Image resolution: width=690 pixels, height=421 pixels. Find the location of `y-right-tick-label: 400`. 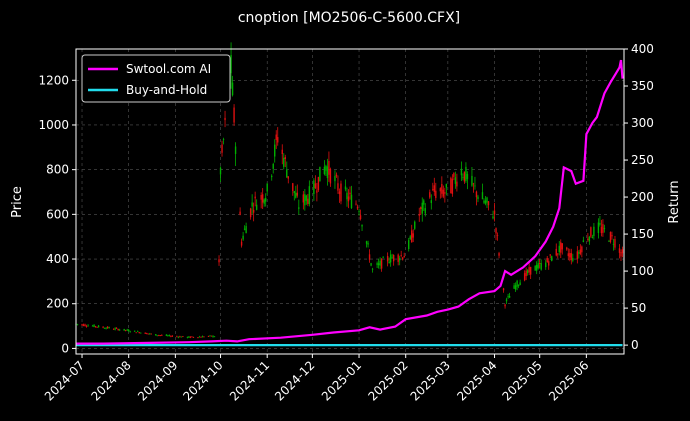

y-right-tick-label: 400 is located at coordinates (642, 49).